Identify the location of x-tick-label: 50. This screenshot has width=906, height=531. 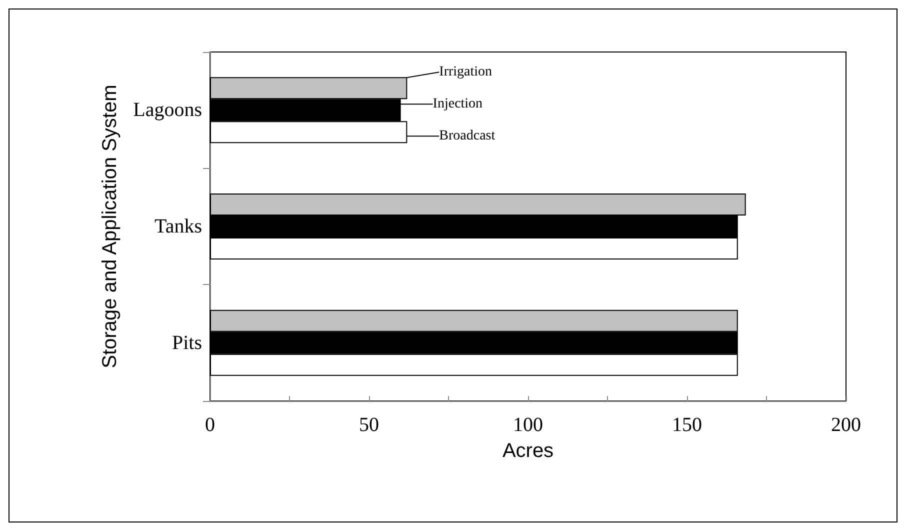
(369, 425).